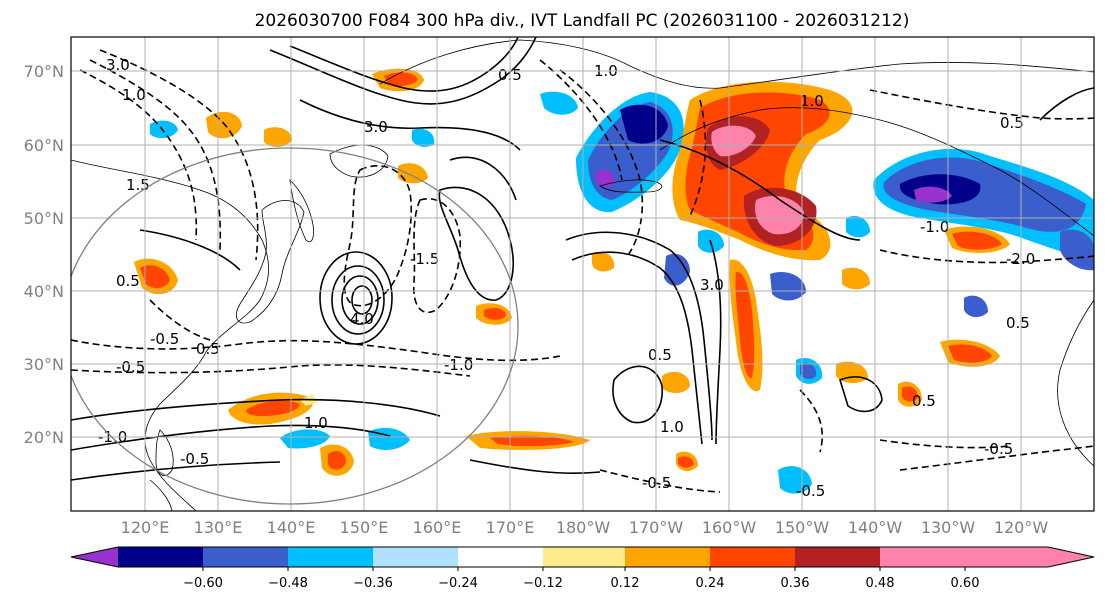  I want to click on colorbar-tick-label: 0.60, so click(965, 583).